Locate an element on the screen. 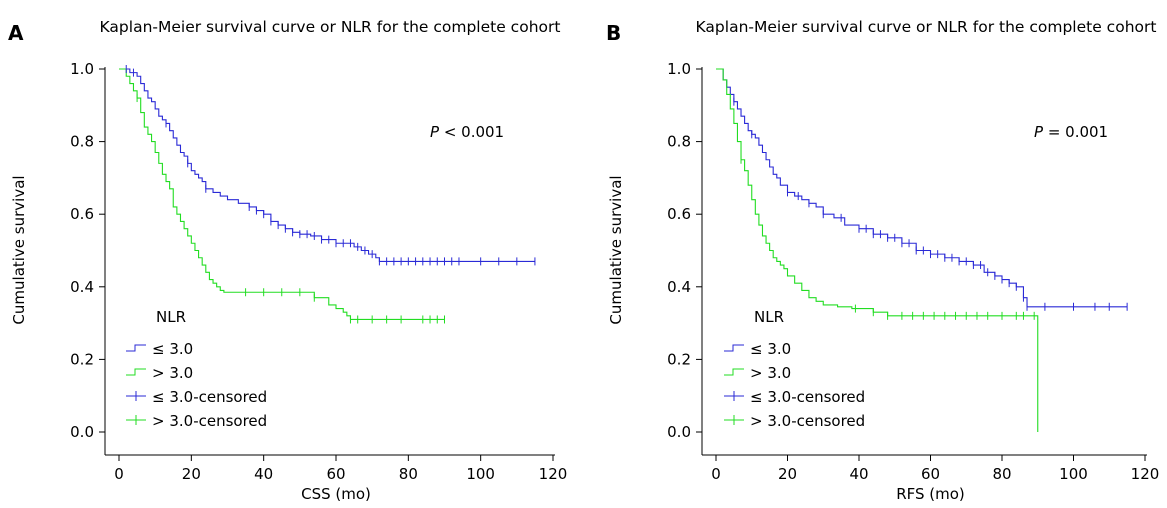 This screenshot has width=1167, height=508. panel-b-p-label: P is located at coordinates (1039, 132).